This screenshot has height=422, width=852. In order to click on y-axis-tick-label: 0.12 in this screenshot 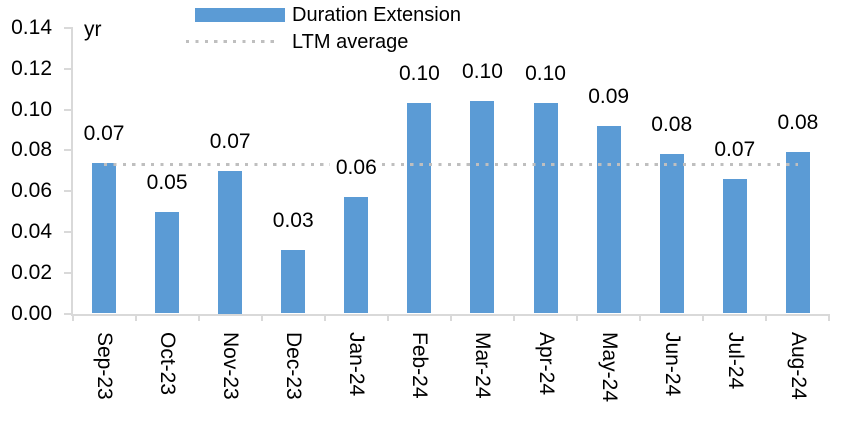, I will do `click(31, 68)`.